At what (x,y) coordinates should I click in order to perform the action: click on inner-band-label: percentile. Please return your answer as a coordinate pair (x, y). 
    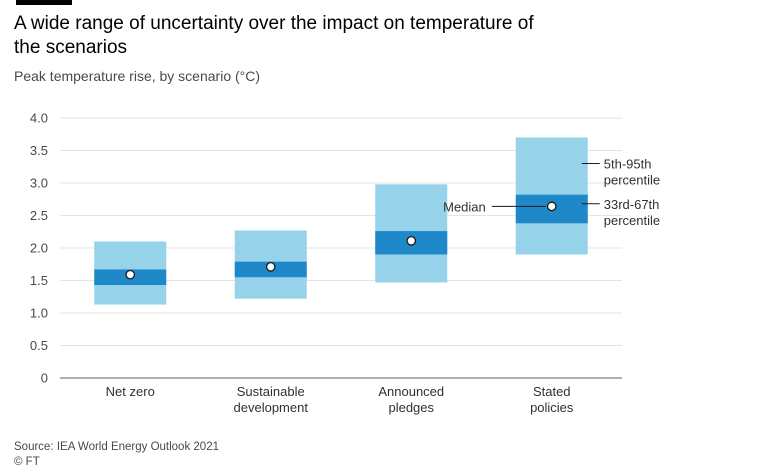
    Looking at the image, I should click on (632, 220).